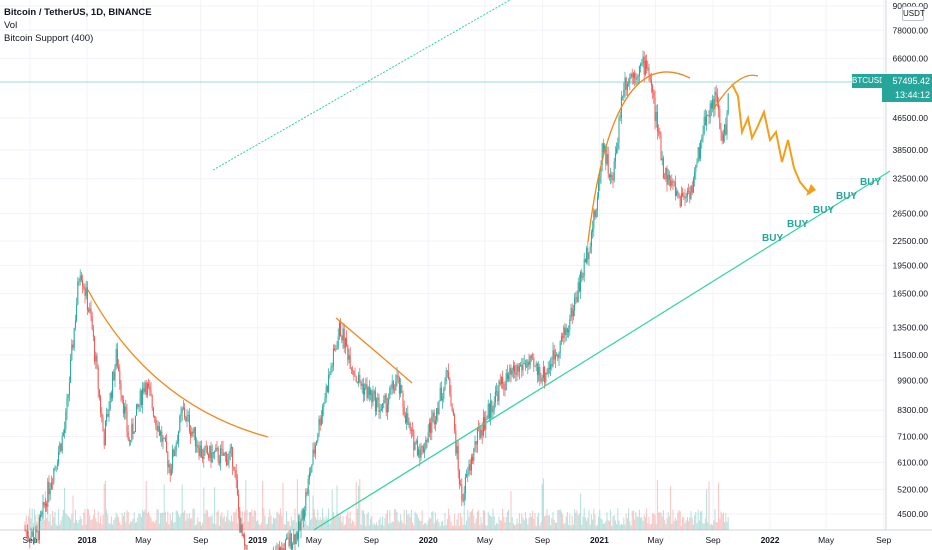 The height and width of the screenshot is (550, 932). What do you see at coordinates (78, 12) in the screenshot?
I see `symbol-title: Bitcoin / TetherUS, 1D, BINANCE` at bounding box center [78, 12].